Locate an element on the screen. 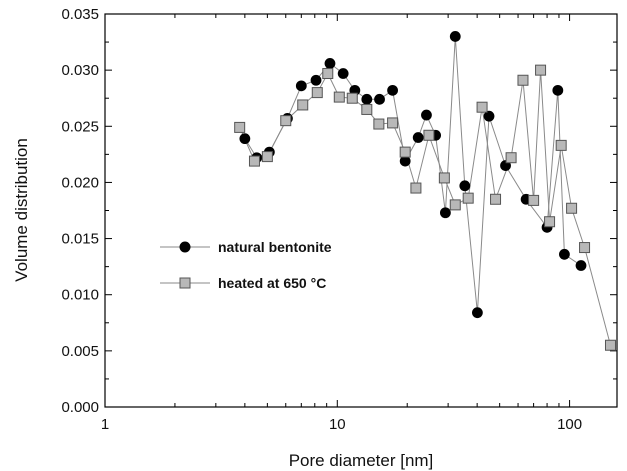 The image size is (627, 471). legend-marker-natural-bentonite is located at coordinates (185, 247).